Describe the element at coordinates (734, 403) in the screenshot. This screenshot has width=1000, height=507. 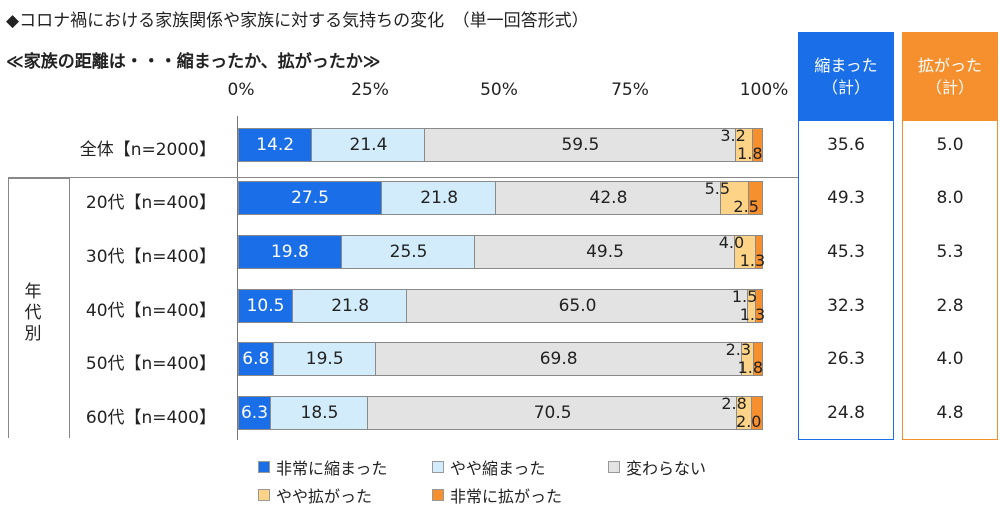
I see `data-label: 2.8` at that location.